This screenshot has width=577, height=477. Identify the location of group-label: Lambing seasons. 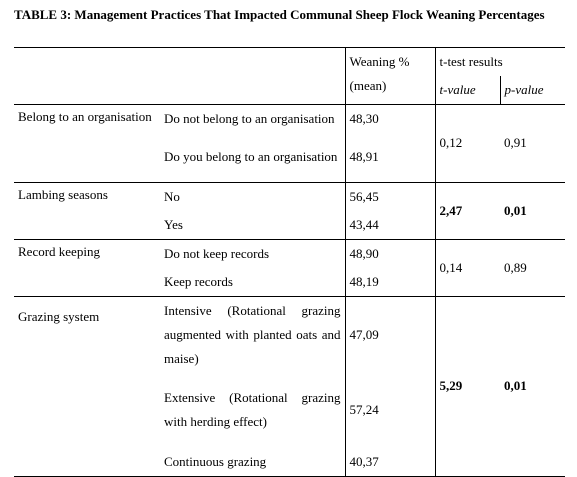
(87, 210).